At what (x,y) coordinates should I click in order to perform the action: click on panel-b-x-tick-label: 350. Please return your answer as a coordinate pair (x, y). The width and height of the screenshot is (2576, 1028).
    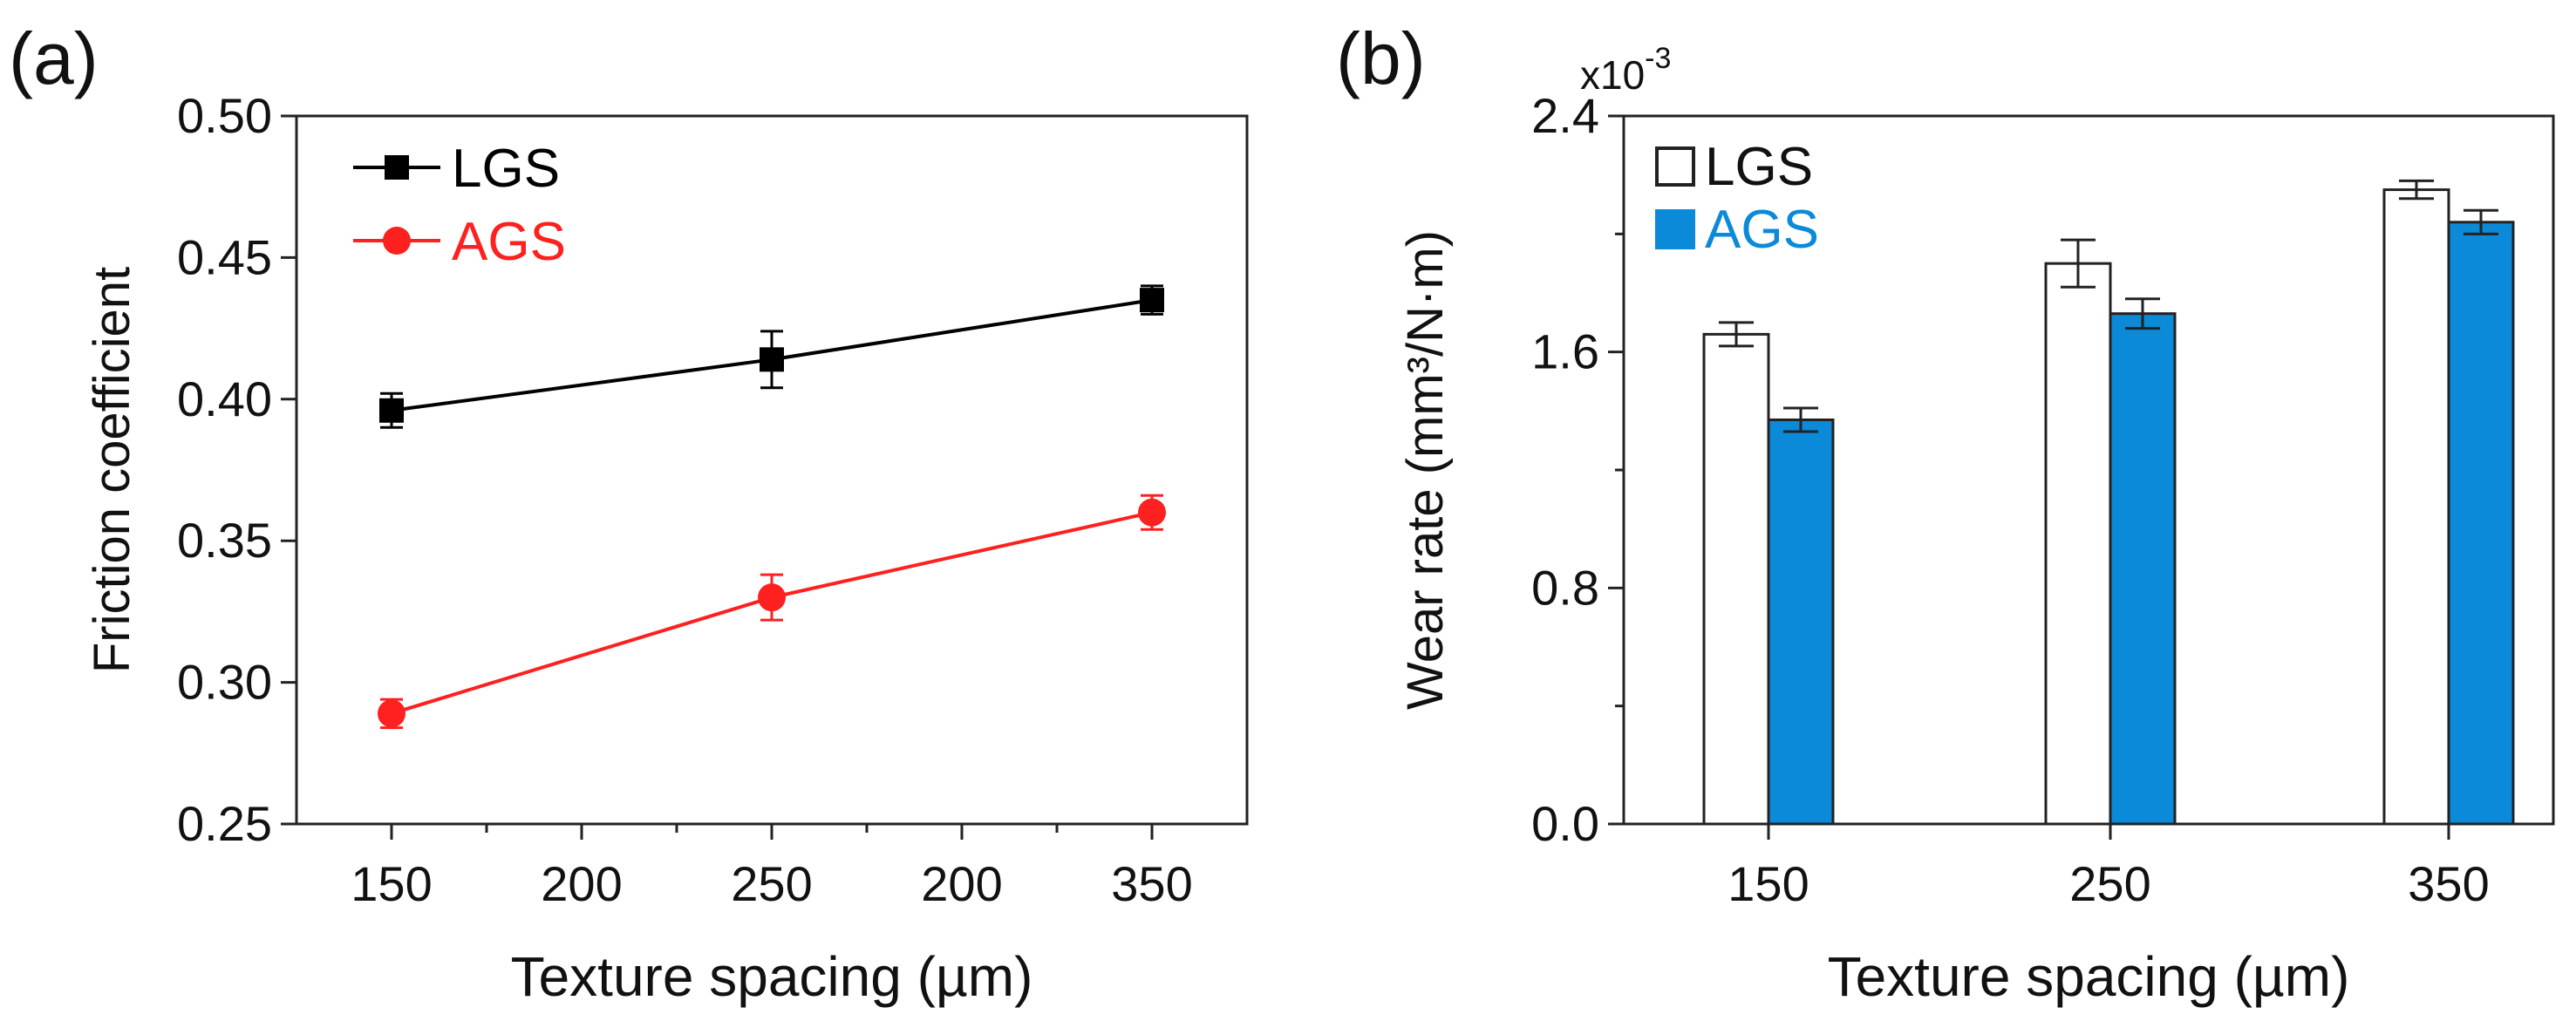
    Looking at the image, I should click on (2449, 883).